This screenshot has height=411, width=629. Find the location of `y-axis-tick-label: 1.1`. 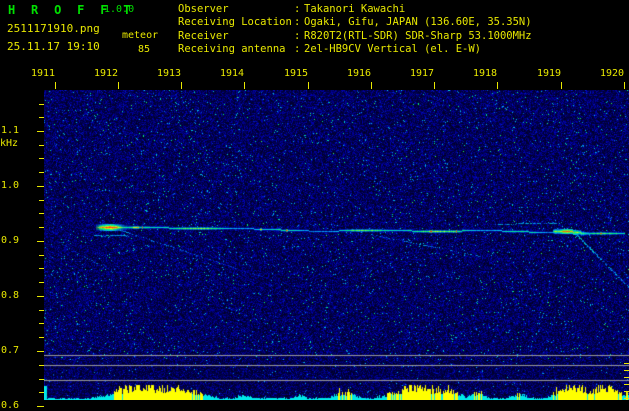

y-axis-tick-label: 1.1 is located at coordinates (10, 130).